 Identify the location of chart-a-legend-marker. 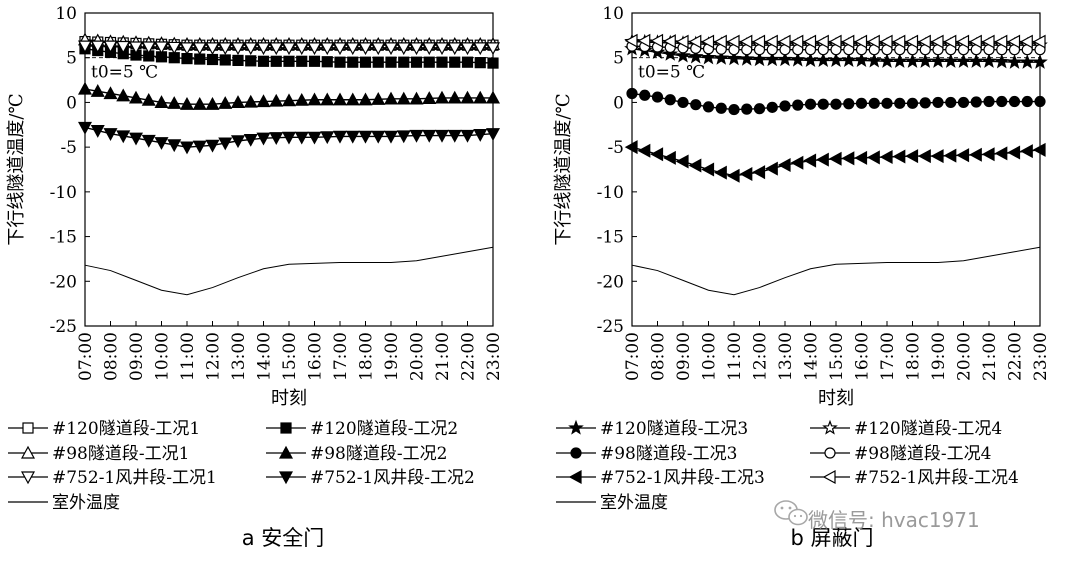
(28, 452).